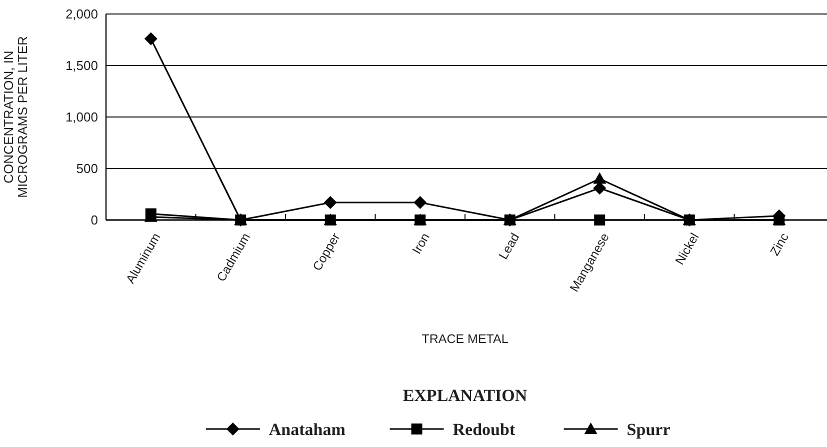 The width and height of the screenshot is (827, 447). What do you see at coordinates (648, 429) in the screenshot?
I see `legend-label: Spurr` at bounding box center [648, 429].